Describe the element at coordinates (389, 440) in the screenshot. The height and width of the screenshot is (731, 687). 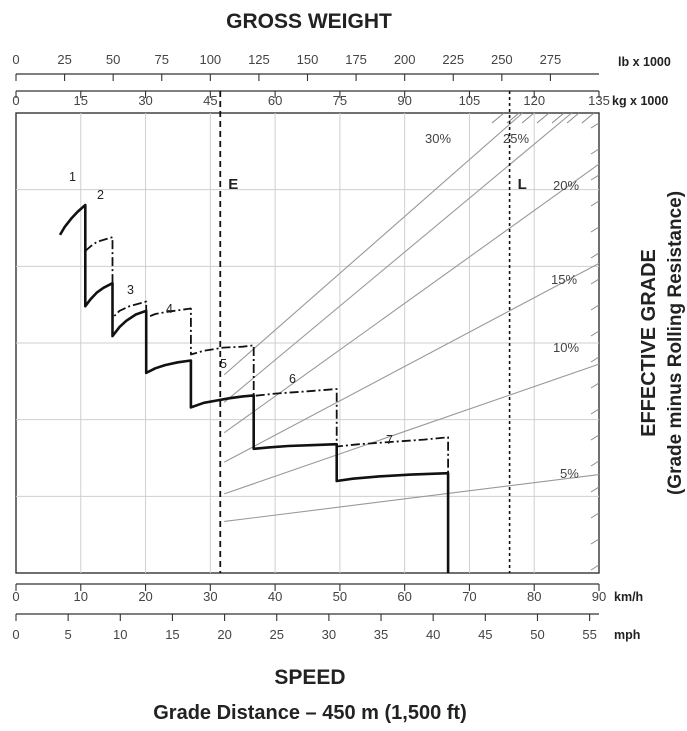
I see `gear-label-7: 7` at that location.